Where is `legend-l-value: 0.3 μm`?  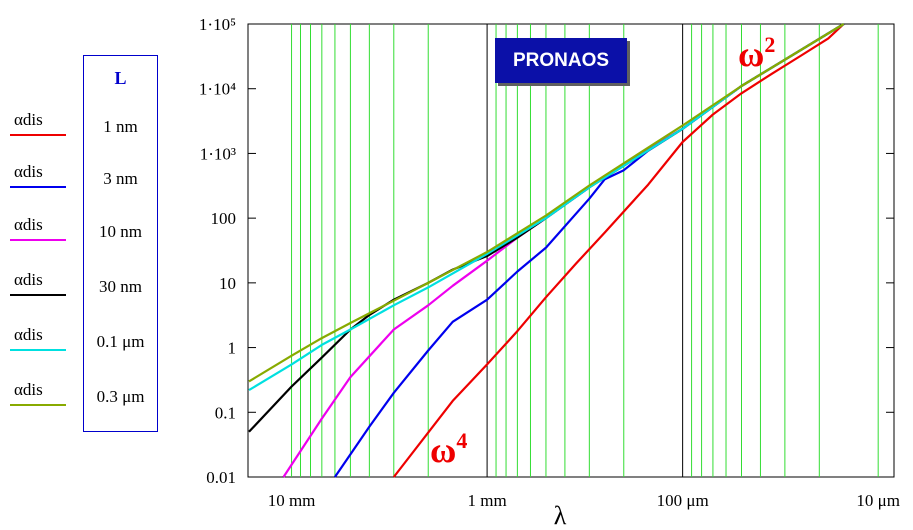 legend-l-value: 0.3 μm is located at coordinates (120, 396).